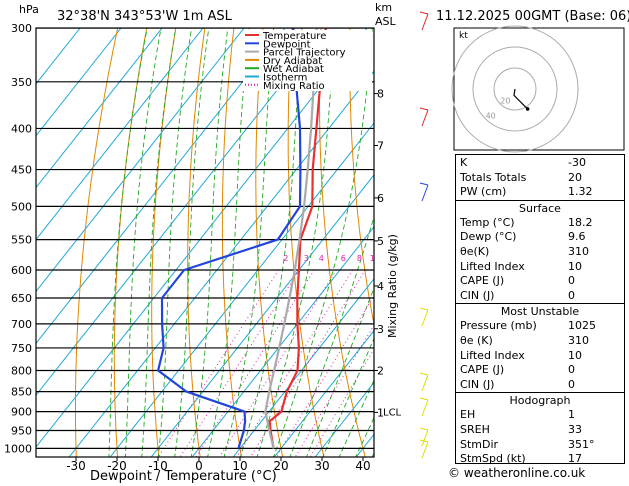 The image size is (629, 486). What do you see at coordinates (21, 270) in the screenshot?
I see `pressure-tick-label: 600` at bounding box center [21, 270].